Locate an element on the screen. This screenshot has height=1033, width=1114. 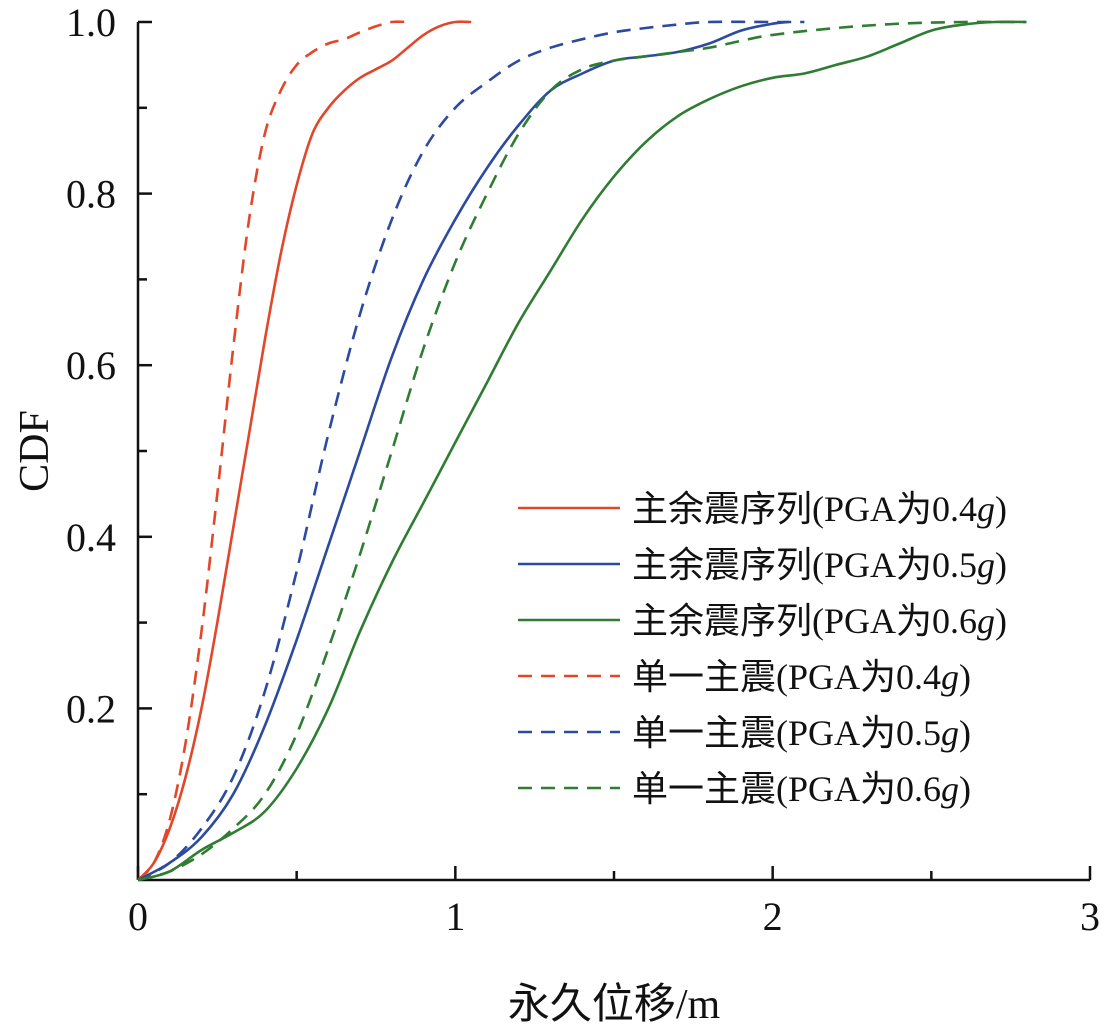
legend-label-4: 单一主震(PGA为0.4g) is located at coordinates (801, 677).